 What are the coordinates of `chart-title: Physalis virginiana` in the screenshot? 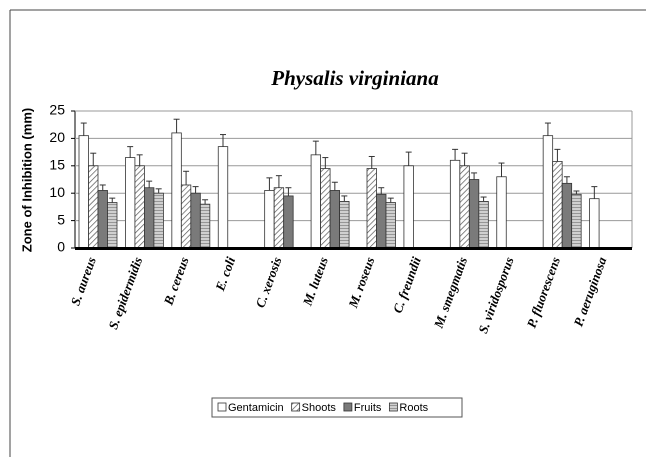 It's located at (354, 78).